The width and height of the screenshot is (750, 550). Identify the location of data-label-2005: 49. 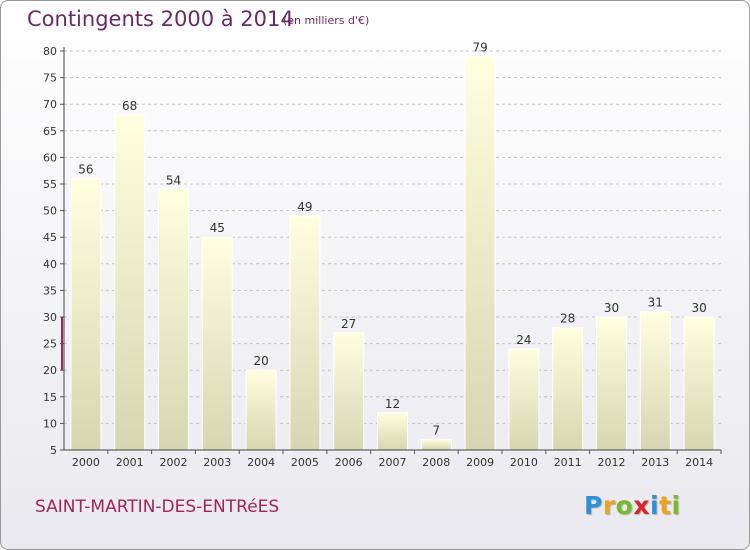
(304, 207).